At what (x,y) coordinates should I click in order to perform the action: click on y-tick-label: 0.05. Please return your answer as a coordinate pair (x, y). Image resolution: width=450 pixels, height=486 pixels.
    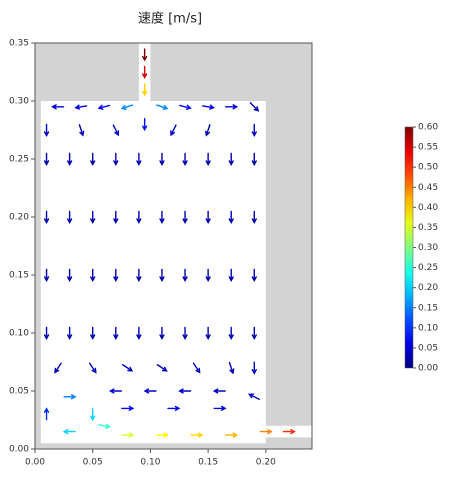
    Looking at the image, I should click on (19, 392).